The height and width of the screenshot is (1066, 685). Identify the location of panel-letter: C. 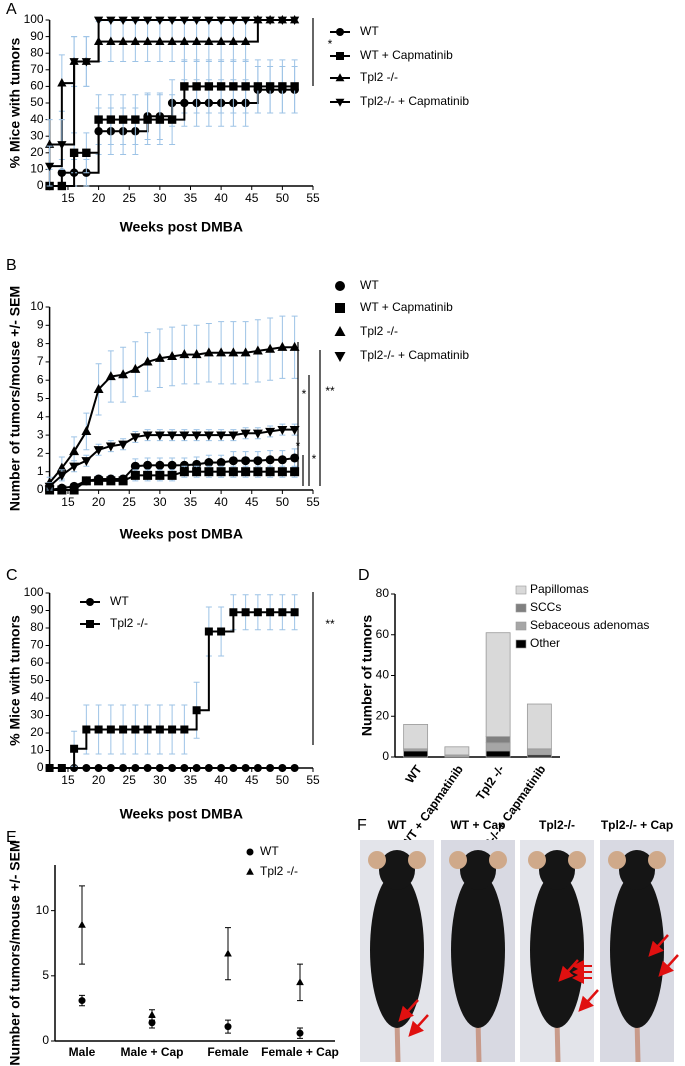
(12, 575).